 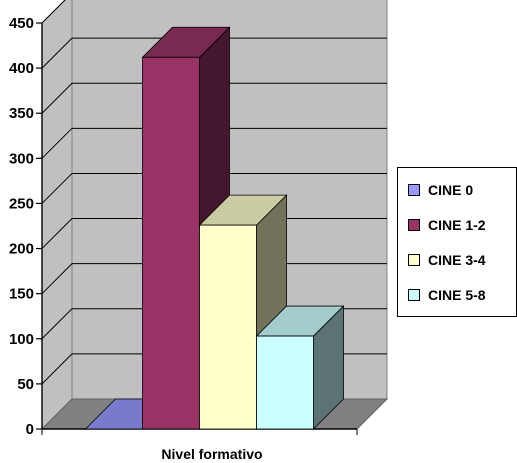 I want to click on legend: CINE 0 CINE 1-2 CINE 3-4 CINE 5-8, so click(x=457, y=242).